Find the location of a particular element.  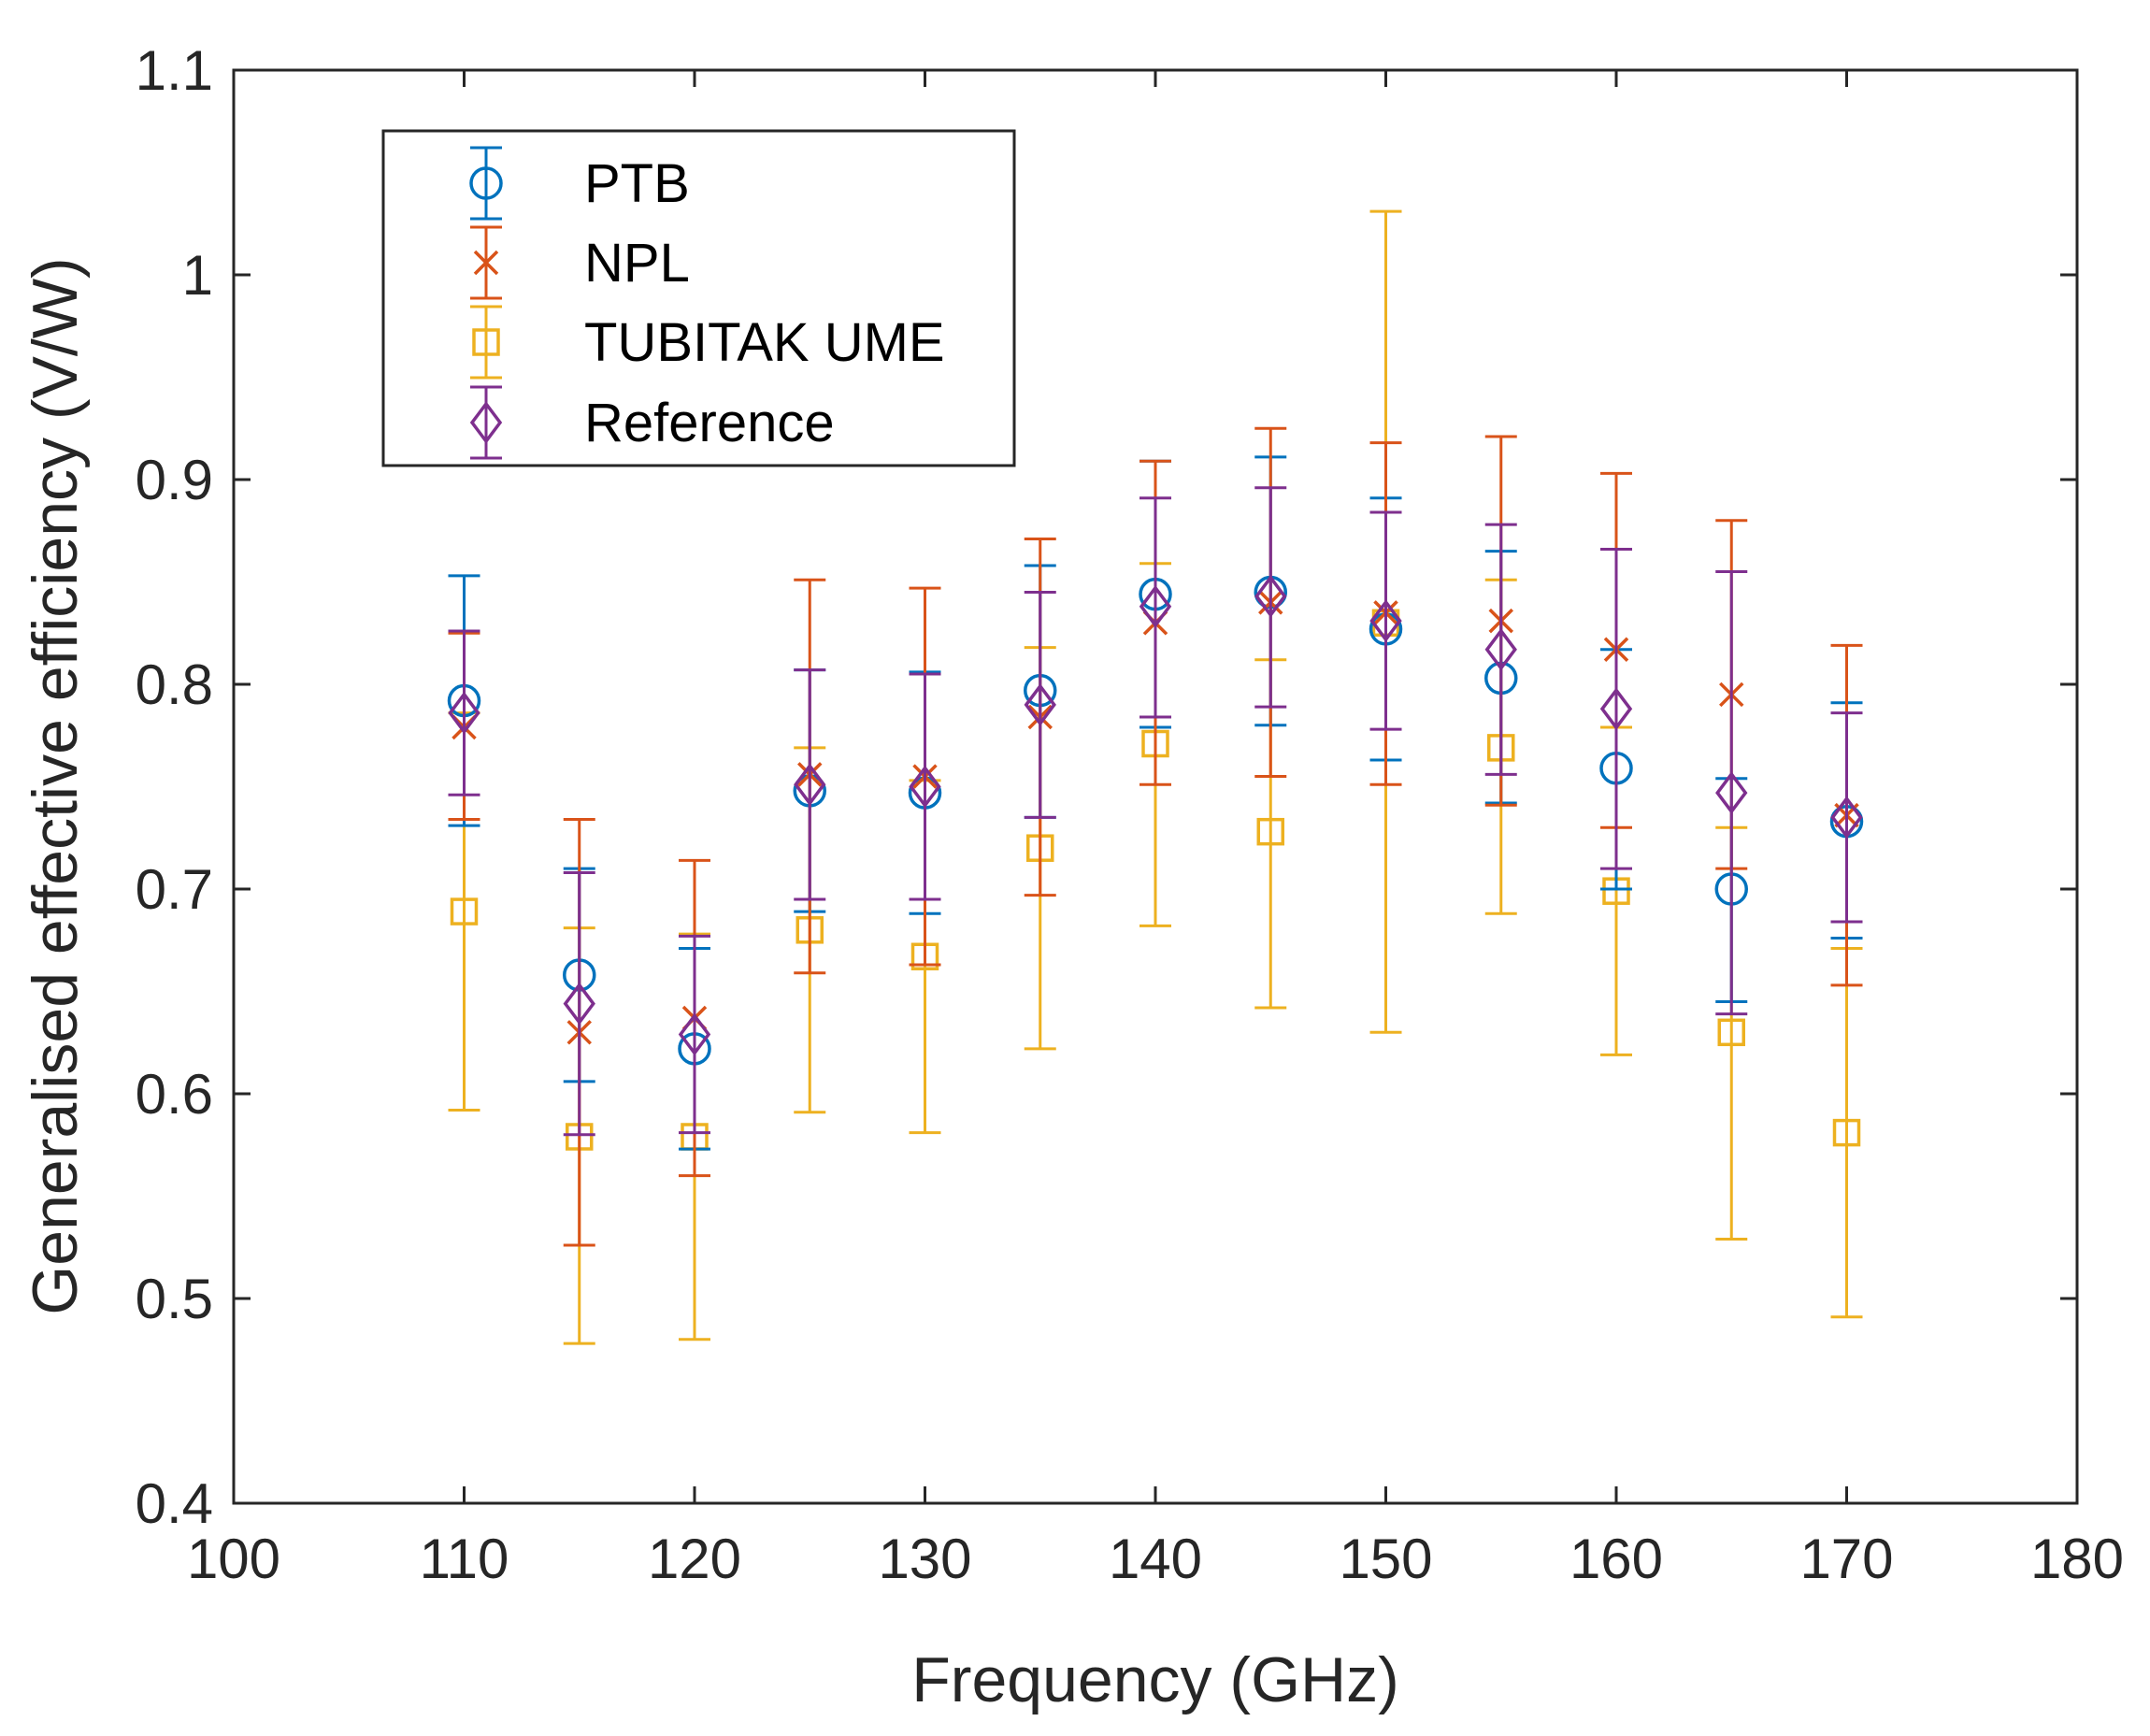

x-tick-label: 130 is located at coordinates (924, 1559).